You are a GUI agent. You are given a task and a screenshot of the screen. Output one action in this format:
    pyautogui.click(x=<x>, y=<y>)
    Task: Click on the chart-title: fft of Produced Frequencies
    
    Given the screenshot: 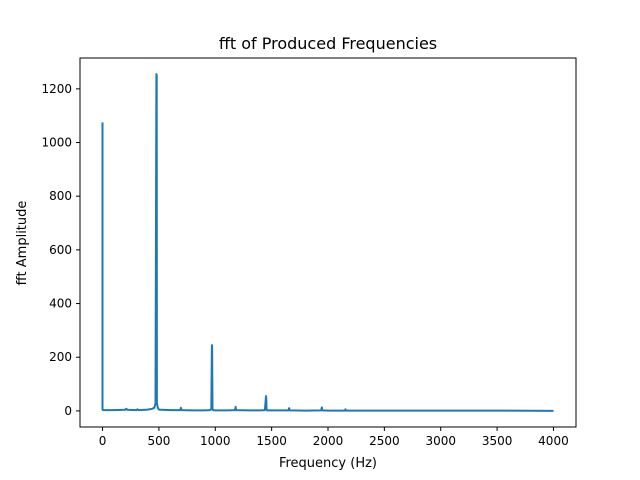 What is the action you would take?
    pyautogui.click(x=328, y=43)
    